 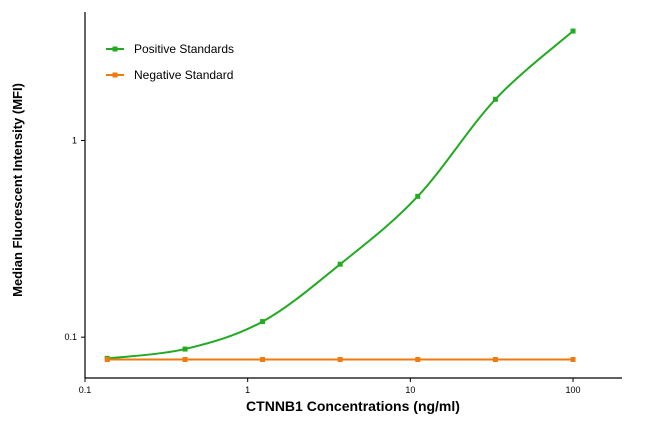 I want to click on x-tick-label: 0.1, so click(x=85, y=390).